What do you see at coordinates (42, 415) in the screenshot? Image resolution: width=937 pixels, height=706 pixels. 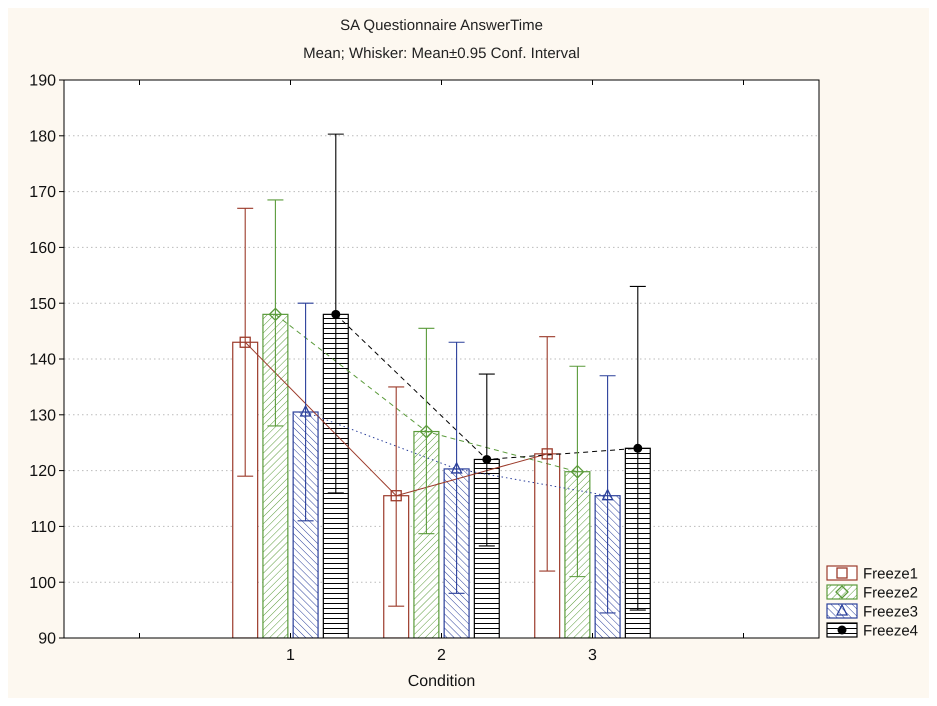 I see `y-tick-label: 130` at bounding box center [42, 415].